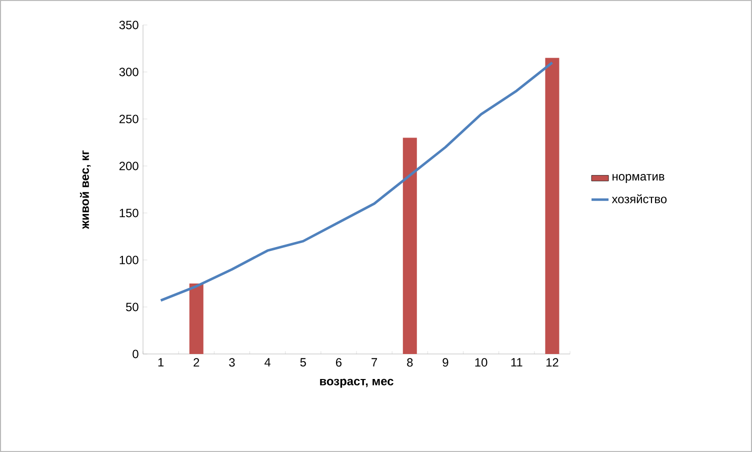 The width and height of the screenshot is (752, 452). I want to click on x-tick-label: 3, so click(232, 362).